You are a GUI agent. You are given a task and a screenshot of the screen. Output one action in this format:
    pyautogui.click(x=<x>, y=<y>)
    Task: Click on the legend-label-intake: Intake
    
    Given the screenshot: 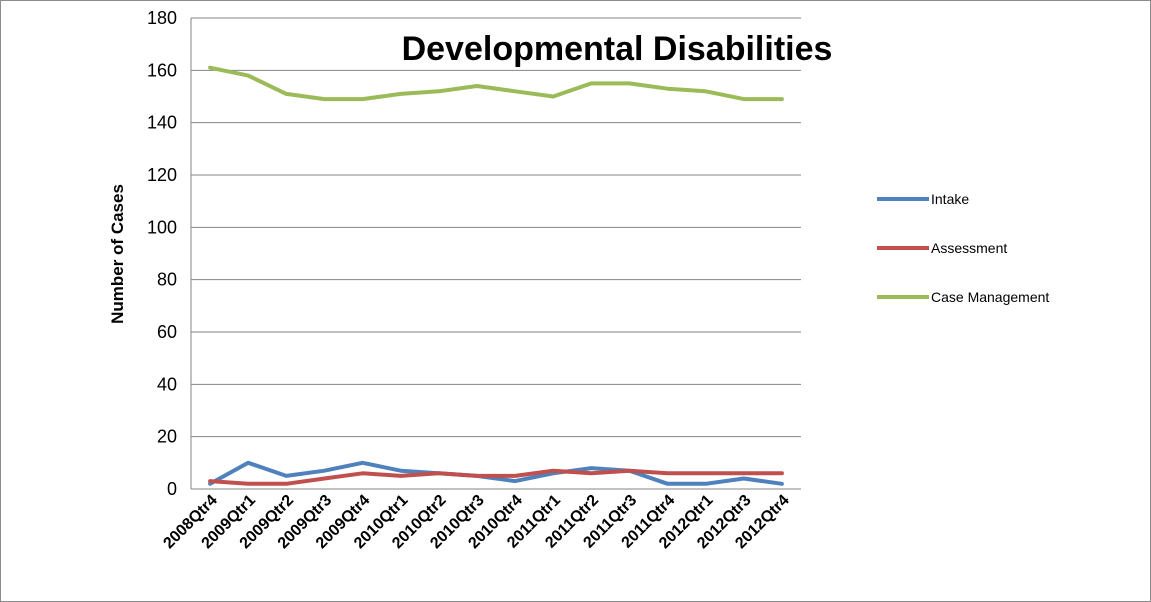 What is the action you would take?
    pyautogui.click(x=950, y=199)
    